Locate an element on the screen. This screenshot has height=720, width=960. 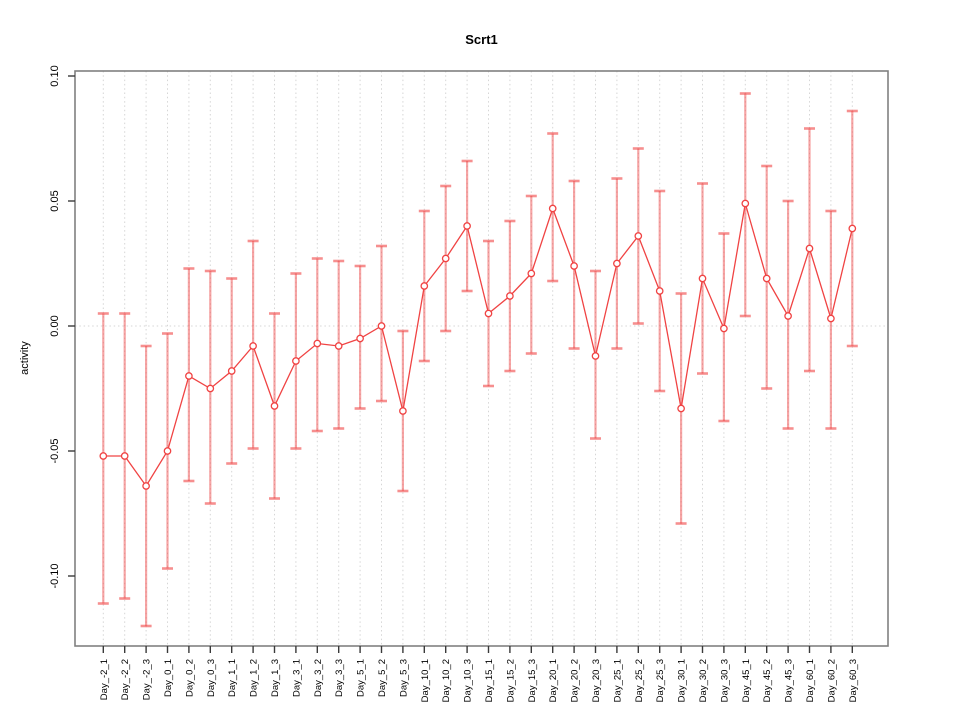
x-tick-label: Day_15_3 is located at coordinates (532, 680).